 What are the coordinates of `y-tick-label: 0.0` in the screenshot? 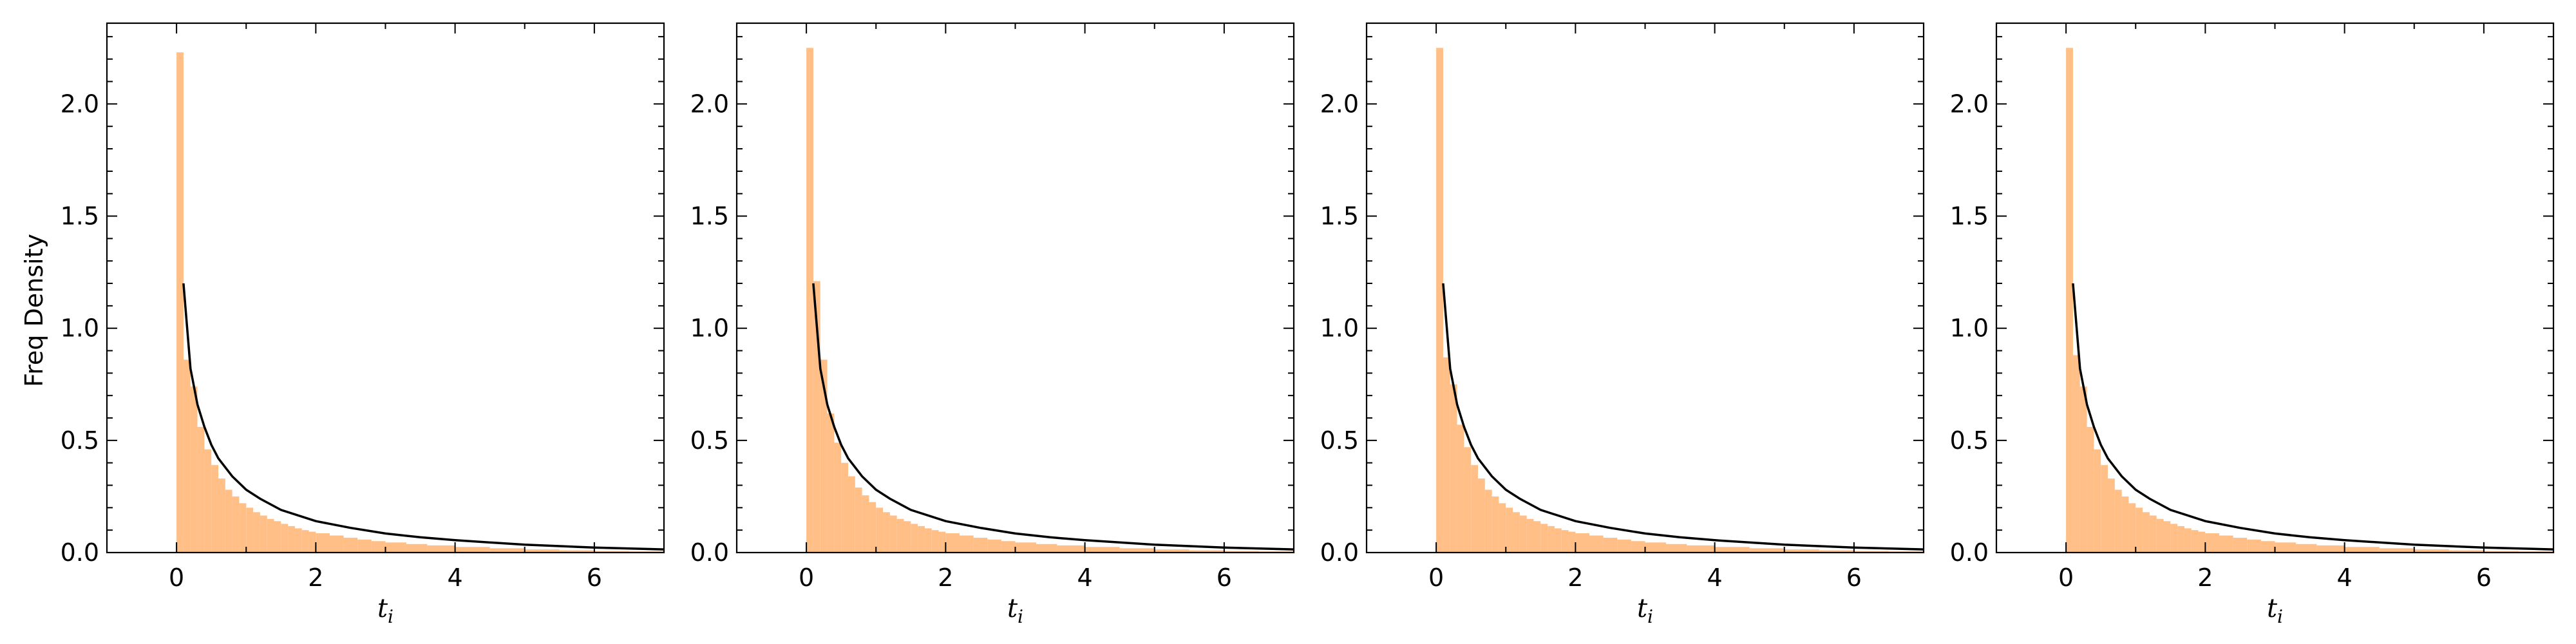 It's located at (80, 553).